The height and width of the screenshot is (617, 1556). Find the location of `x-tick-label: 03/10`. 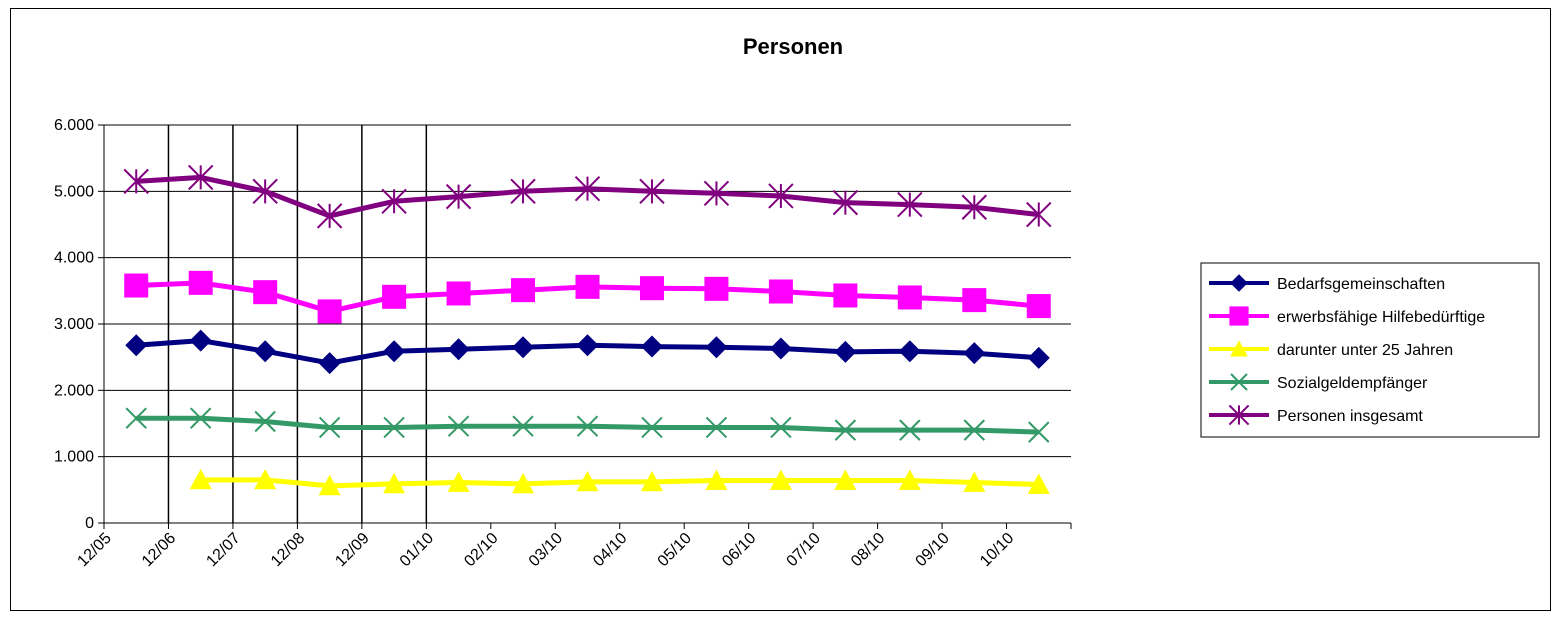

x-tick-label: 03/10 is located at coordinates (546, 550).